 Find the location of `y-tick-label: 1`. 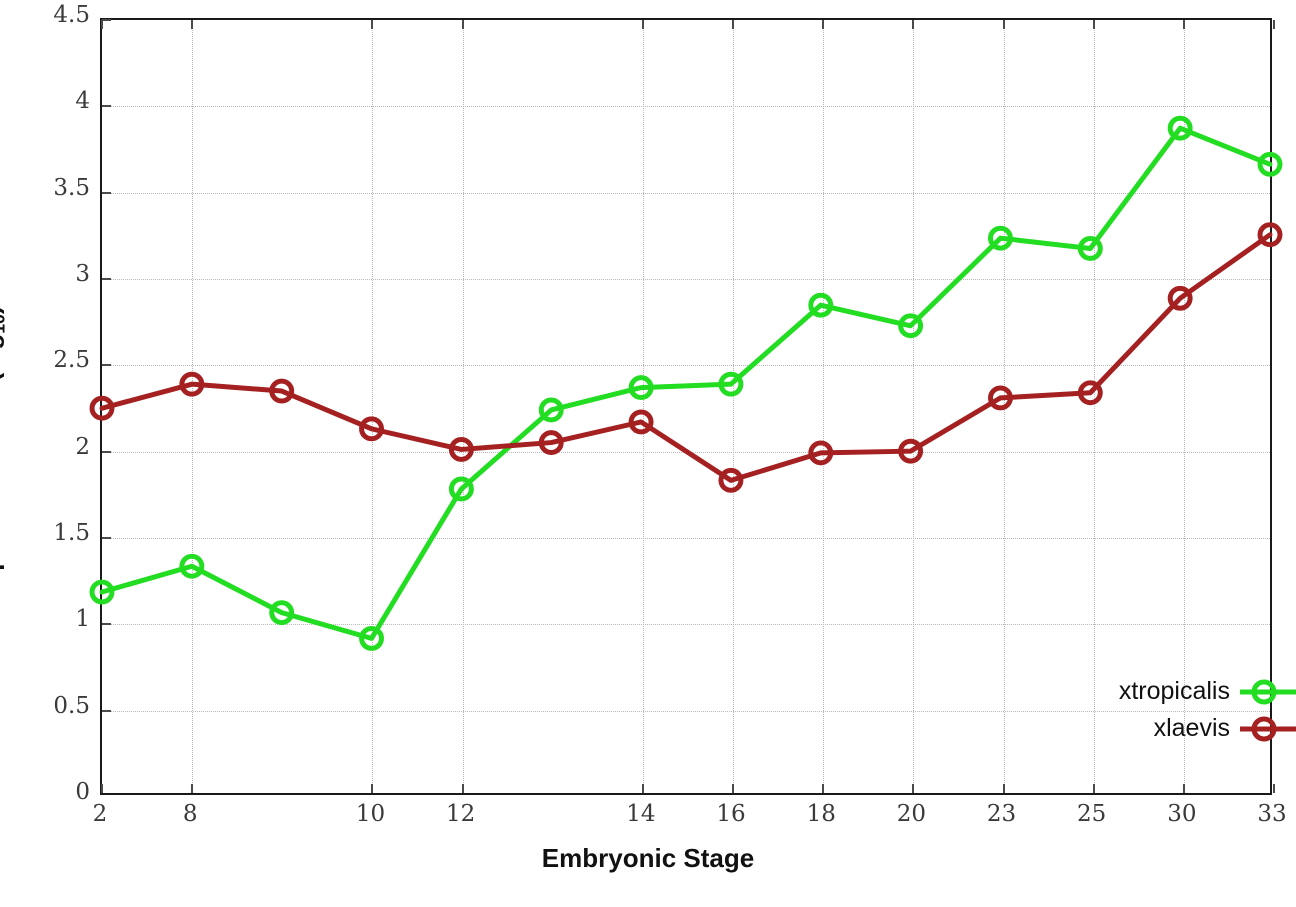

y-tick-label: 1 is located at coordinates (82, 619).